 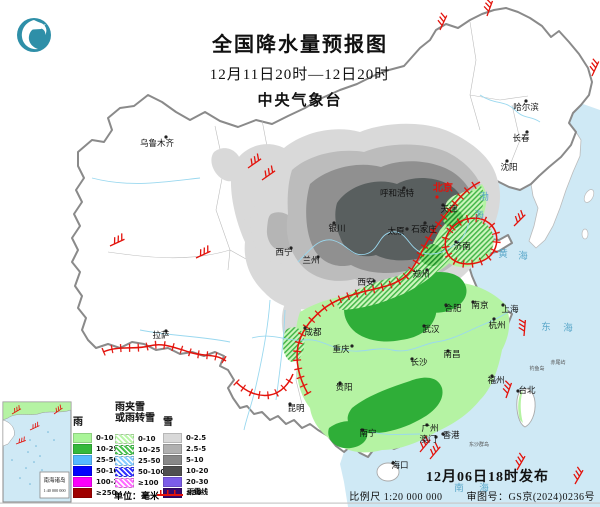 What do you see at coordinates (295, 408) in the screenshot?
I see `city-label: 昆明` at bounding box center [295, 408].